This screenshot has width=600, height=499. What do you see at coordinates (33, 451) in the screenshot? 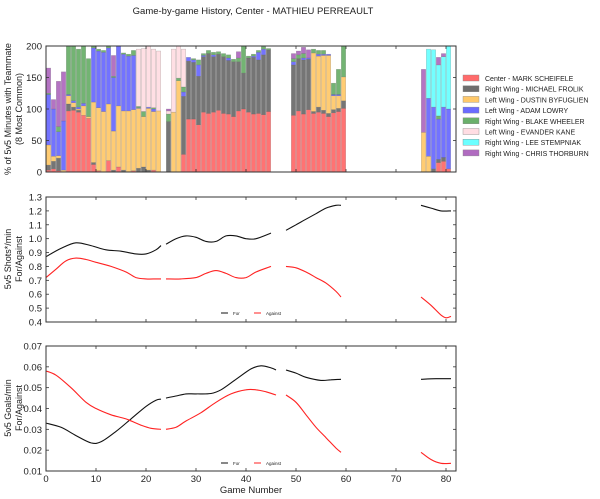
I see `y-tick-label: 0.02` at bounding box center [33, 451].